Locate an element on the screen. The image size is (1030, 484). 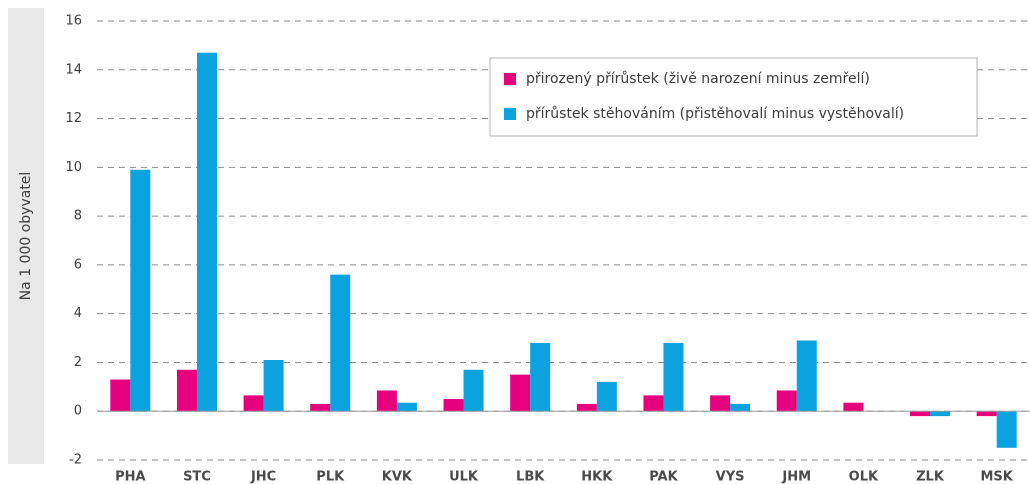
y-label-band is located at coordinates (26, 236).